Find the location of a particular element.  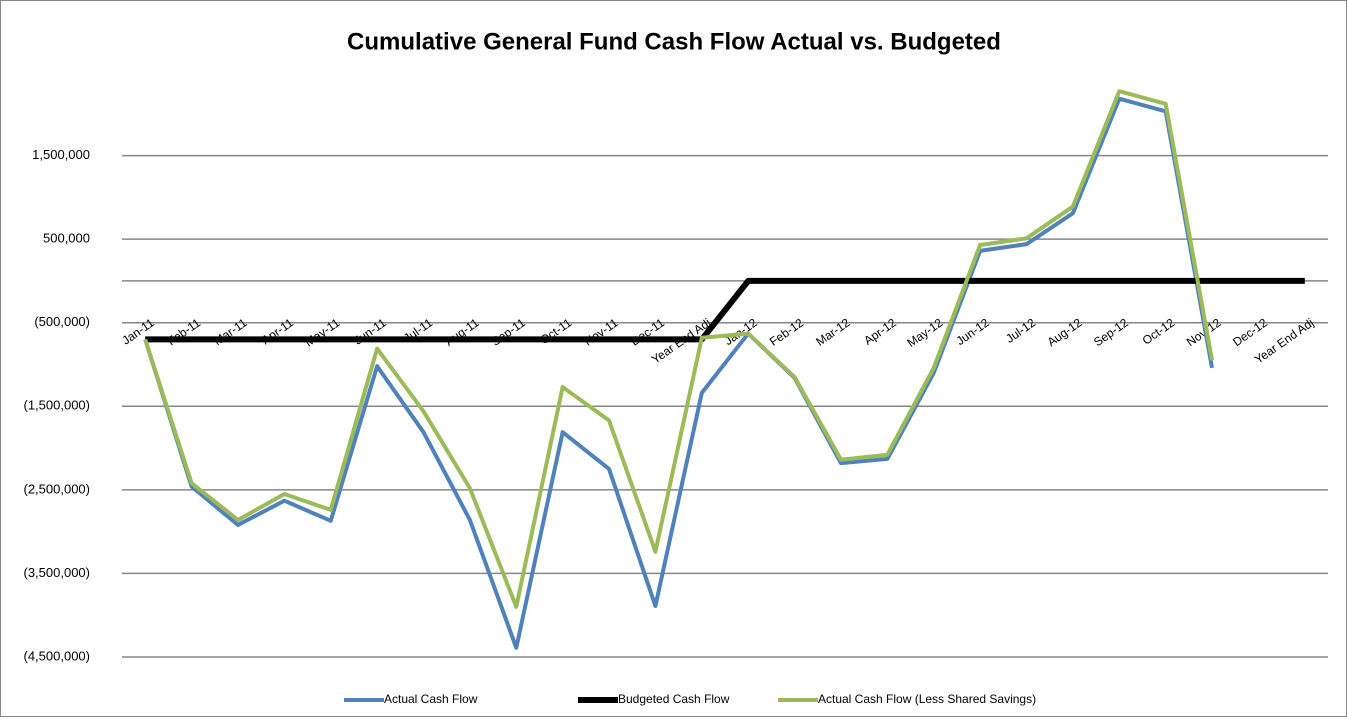

y-tick-label: (2,500,000) is located at coordinates (57, 488).